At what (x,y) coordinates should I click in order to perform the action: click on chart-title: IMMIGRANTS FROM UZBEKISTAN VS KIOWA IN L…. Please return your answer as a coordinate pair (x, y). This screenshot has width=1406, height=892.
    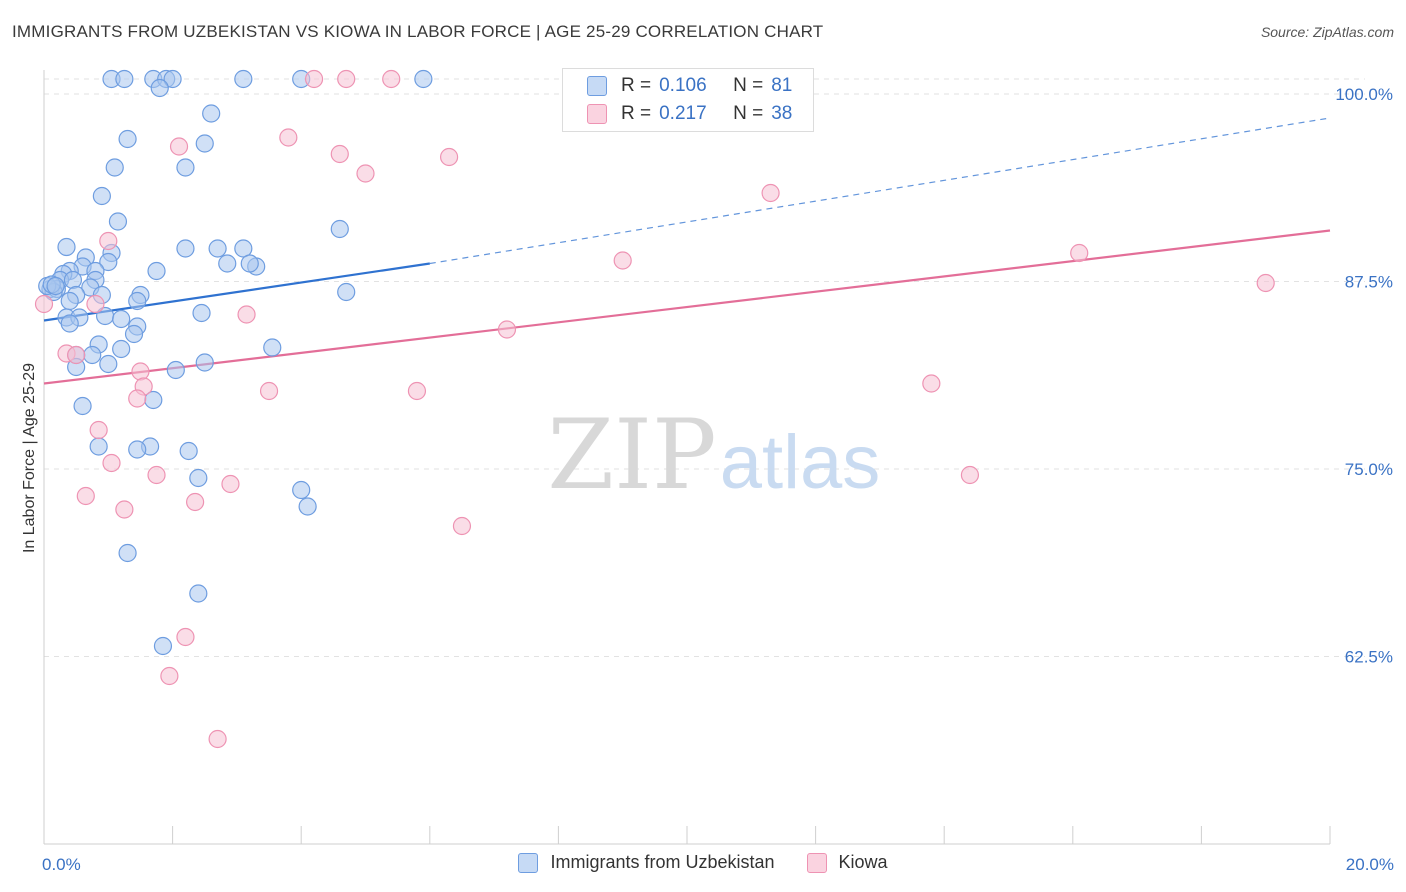
    Looking at the image, I should click on (418, 31).